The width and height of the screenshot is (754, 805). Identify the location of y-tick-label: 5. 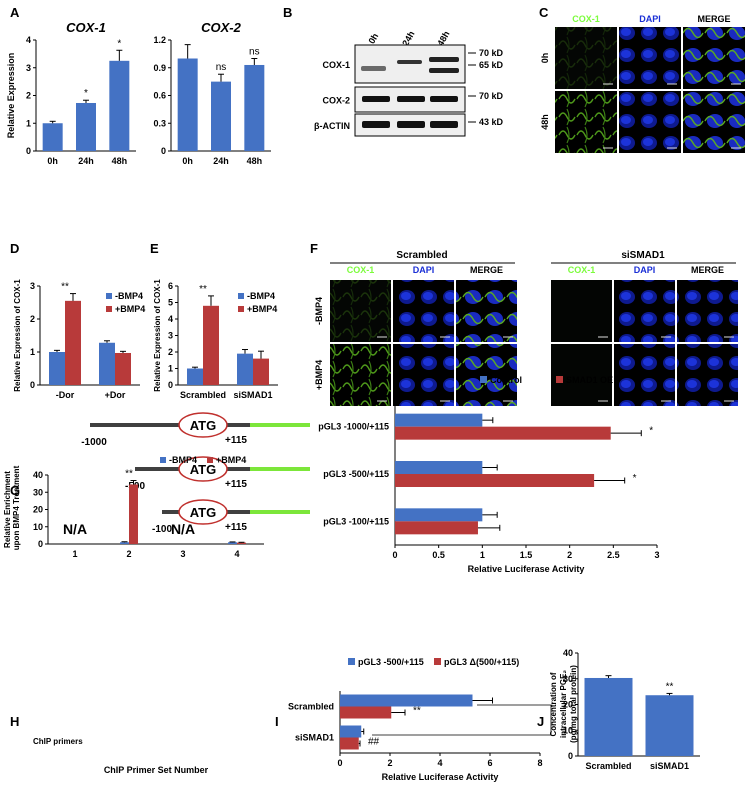
(170, 303).